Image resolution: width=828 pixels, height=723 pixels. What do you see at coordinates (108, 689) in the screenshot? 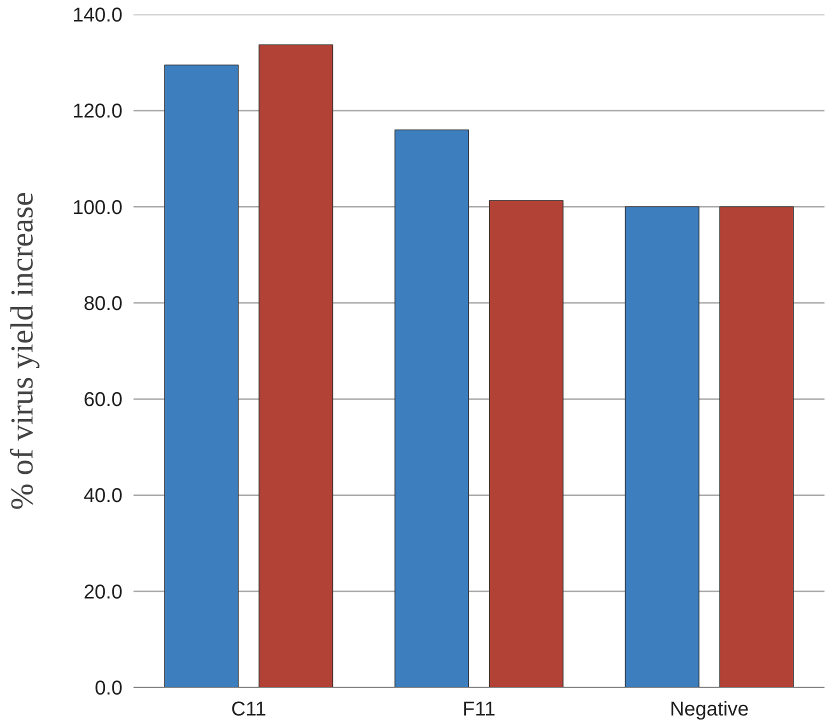
I see `y-tick-label: 0.0` at bounding box center [108, 689].